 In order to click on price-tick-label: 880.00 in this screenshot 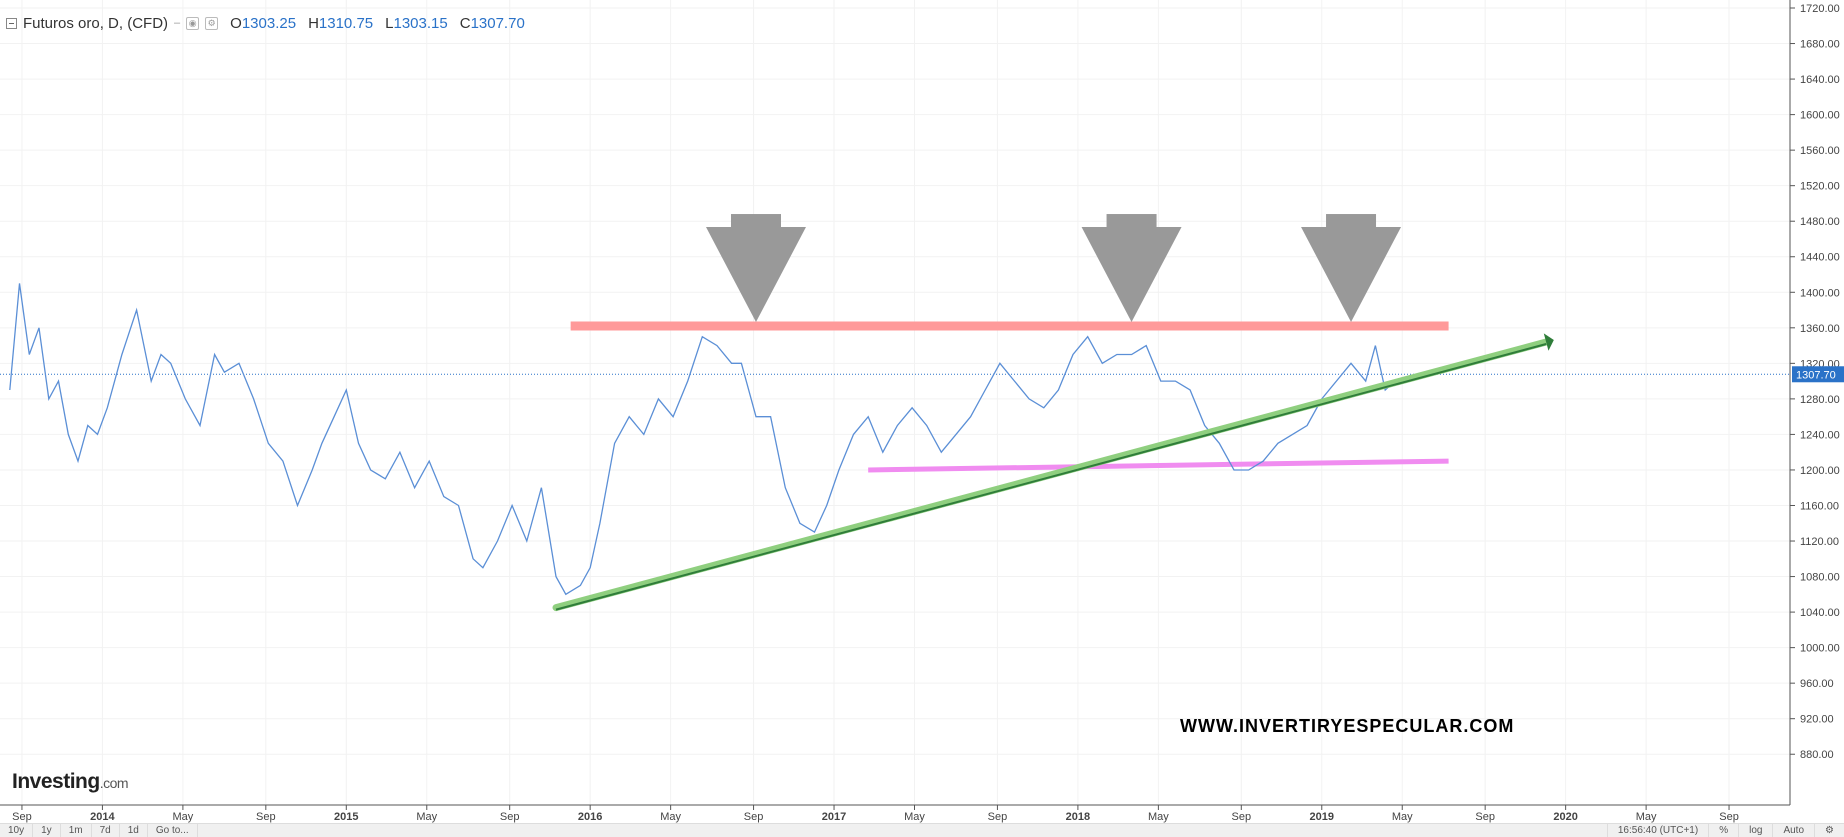, I will do `click(1817, 755)`.